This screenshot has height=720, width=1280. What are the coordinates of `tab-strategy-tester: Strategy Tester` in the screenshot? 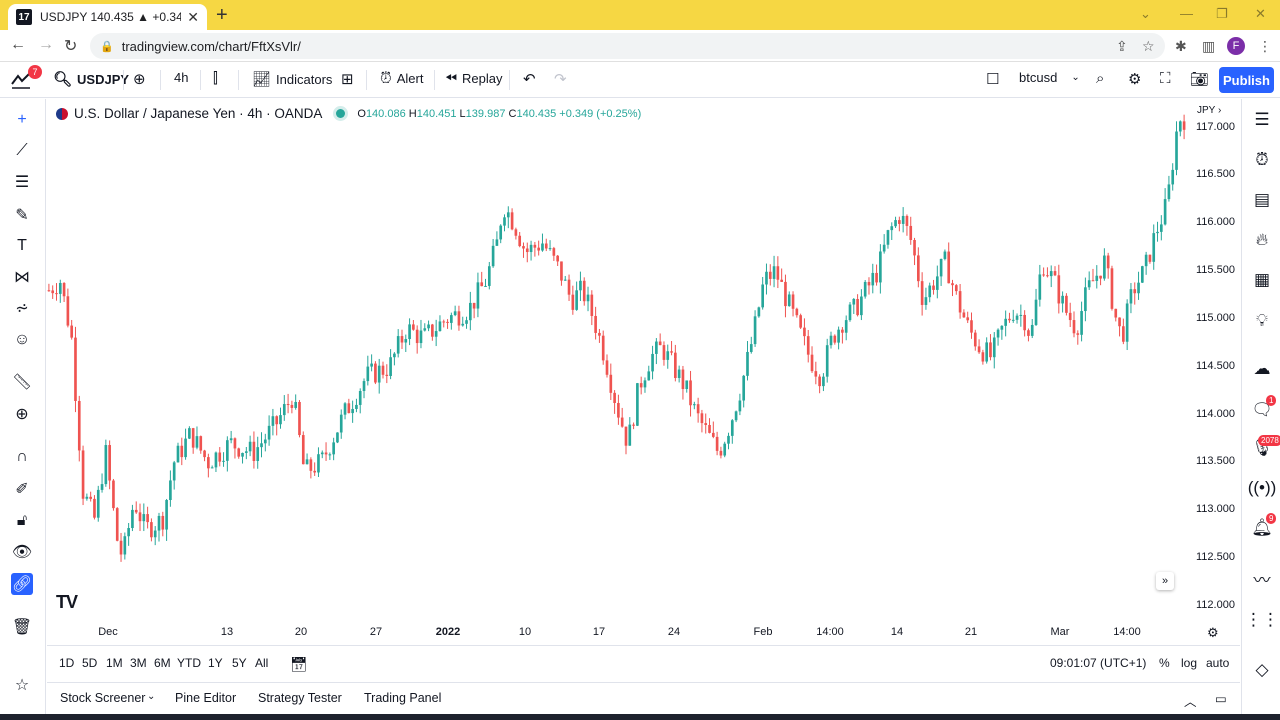 It's located at (300, 698).